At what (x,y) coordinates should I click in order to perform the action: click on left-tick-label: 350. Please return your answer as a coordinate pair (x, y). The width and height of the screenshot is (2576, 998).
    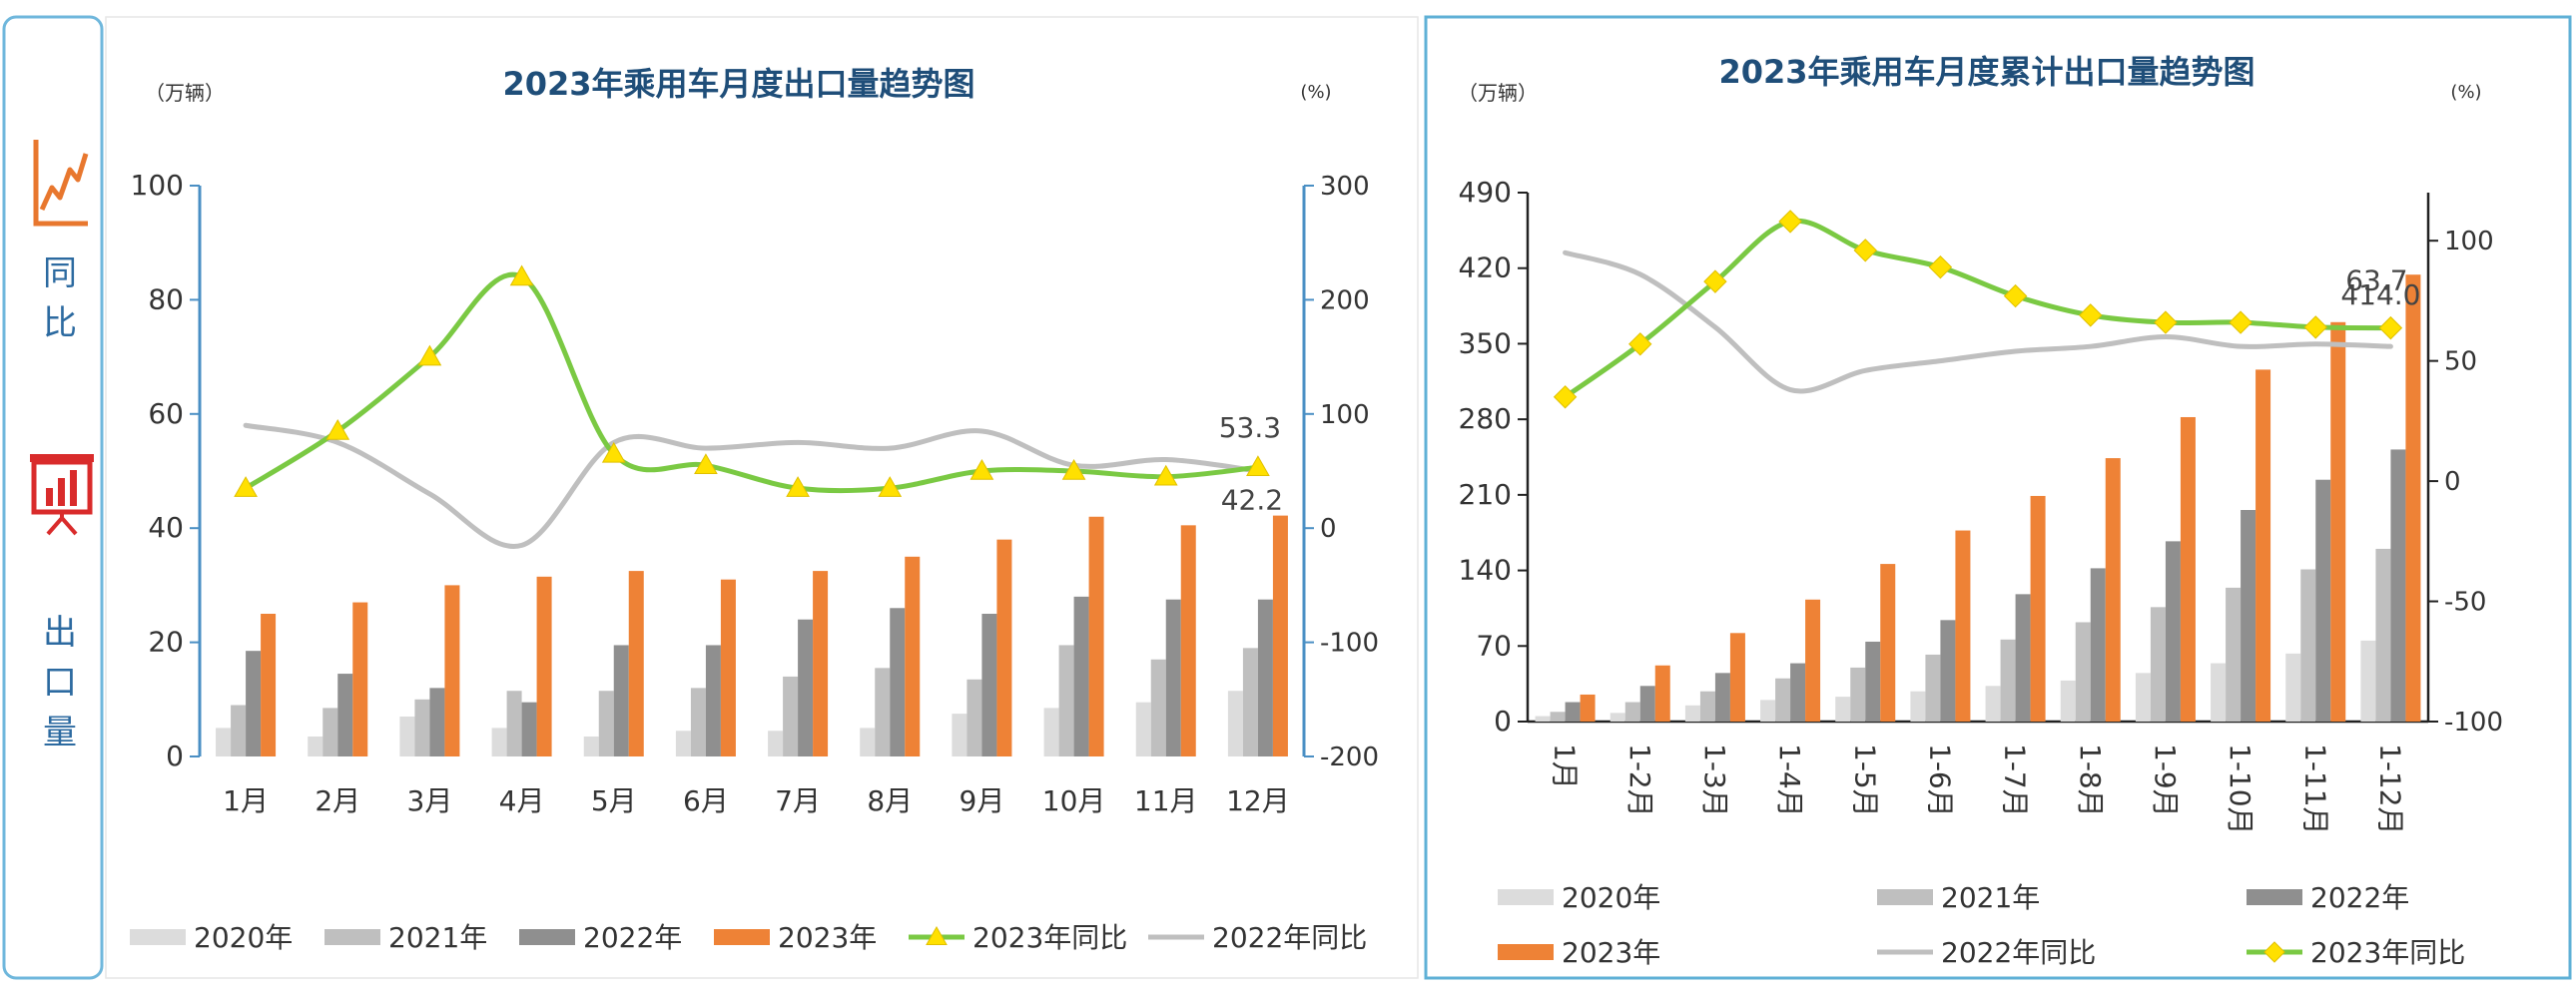
    Looking at the image, I should click on (1485, 342).